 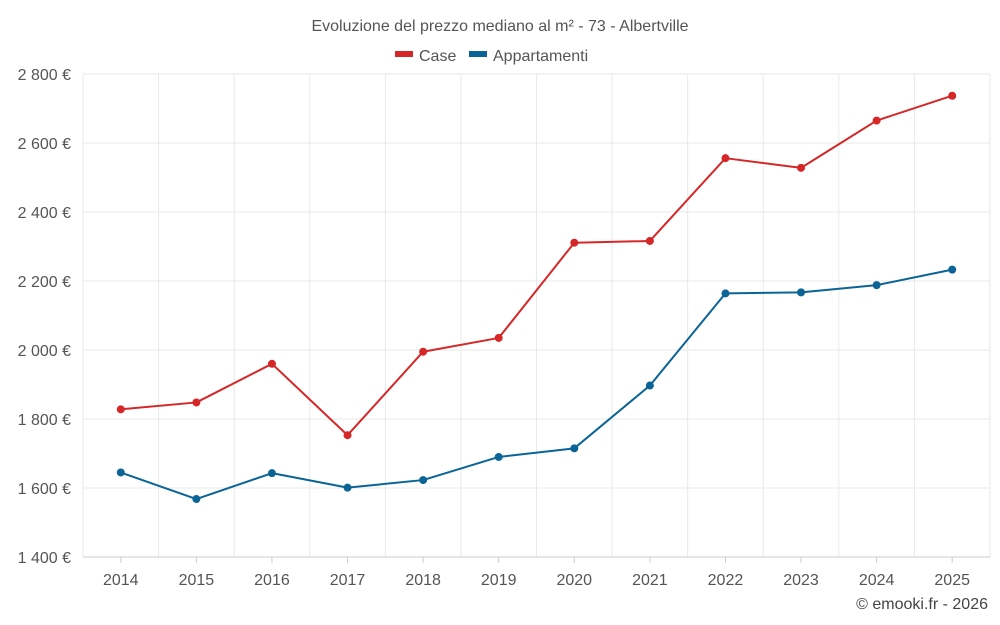 I want to click on x-tick-label: 2017, so click(x=348, y=580).